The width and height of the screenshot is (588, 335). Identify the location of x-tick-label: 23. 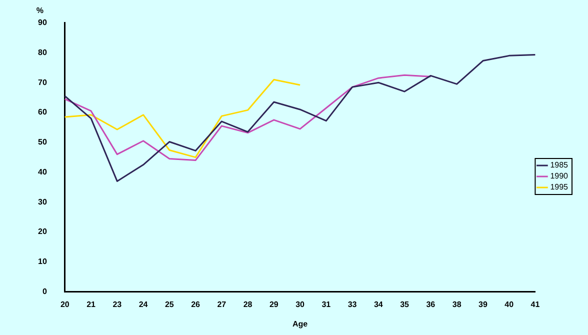
(117, 304).